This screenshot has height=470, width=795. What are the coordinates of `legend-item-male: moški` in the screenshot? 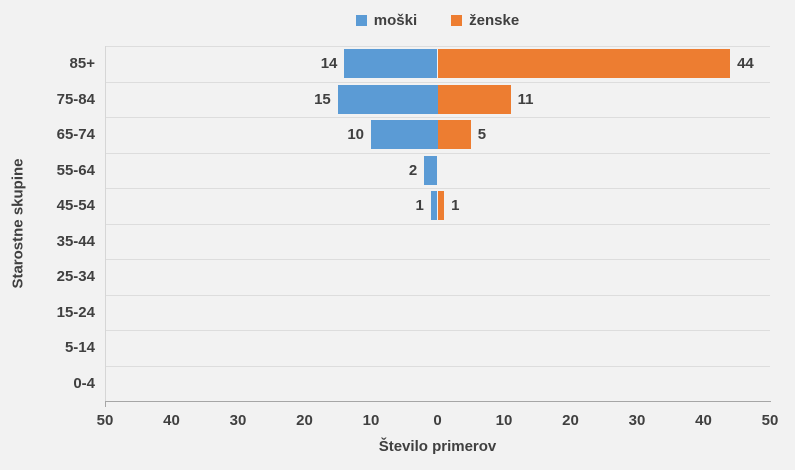 It's located at (386, 20).